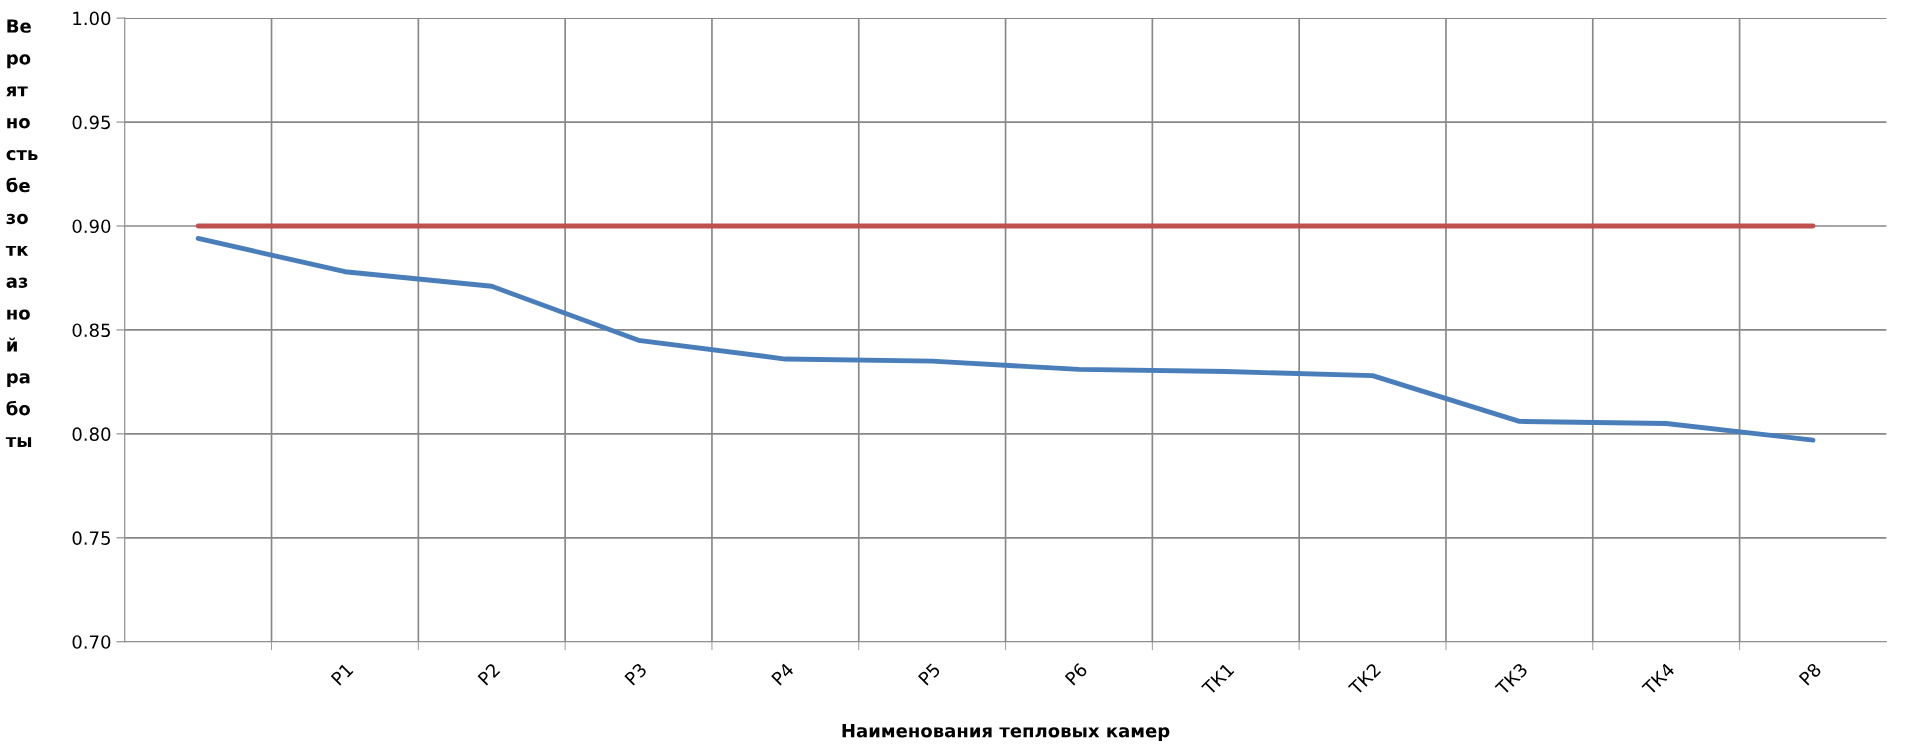  Describe the element at coordinates (91, 434) in the screenshot. I see `y-tick-label: 0.80` at that location.